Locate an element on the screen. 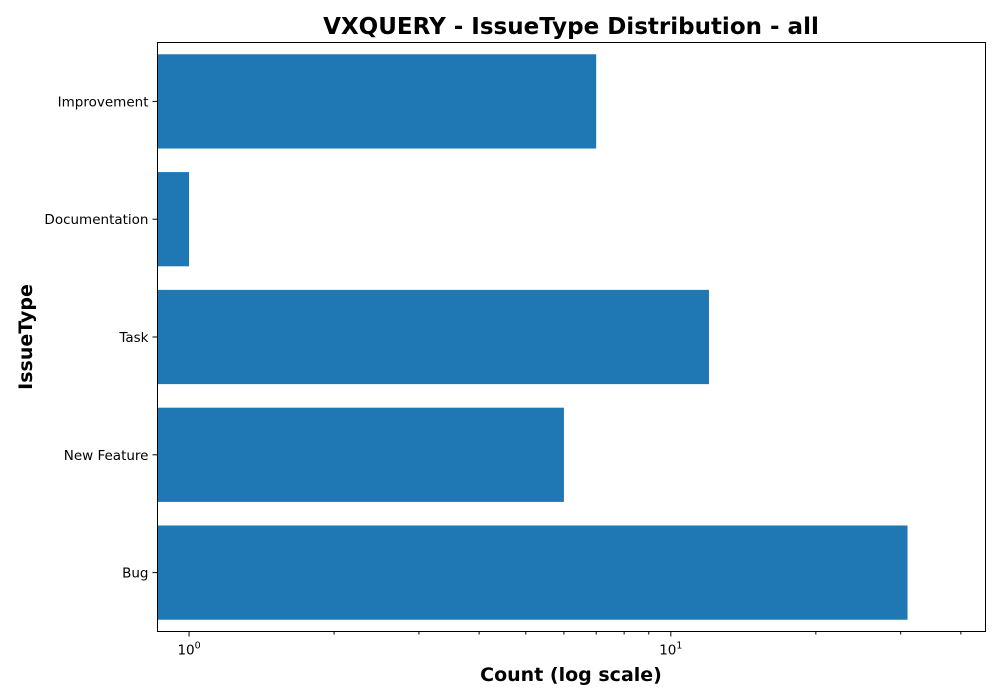 The width and height of the screenshot is (1000, 700). y-tick-label-new-feature: New Feature is located at coordinates (106, 456).